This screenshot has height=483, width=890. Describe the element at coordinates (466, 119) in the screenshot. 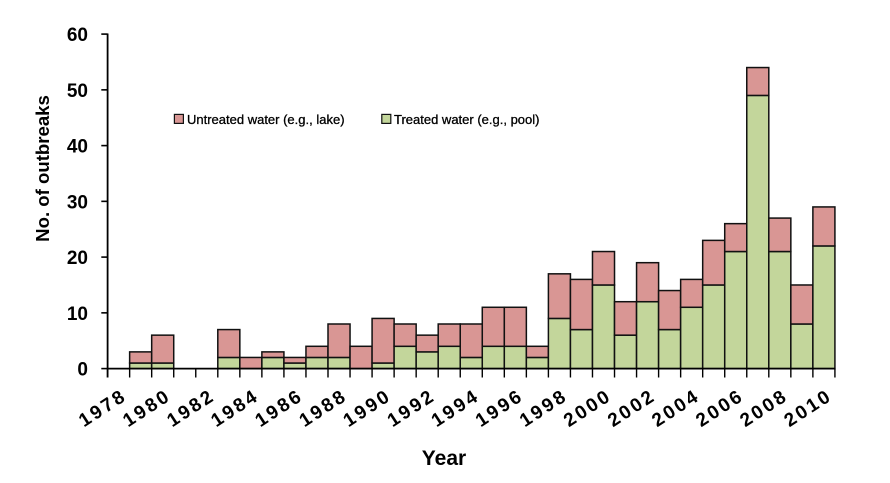

I see `svg-text: Treated water (e.g., pool)` at that location.